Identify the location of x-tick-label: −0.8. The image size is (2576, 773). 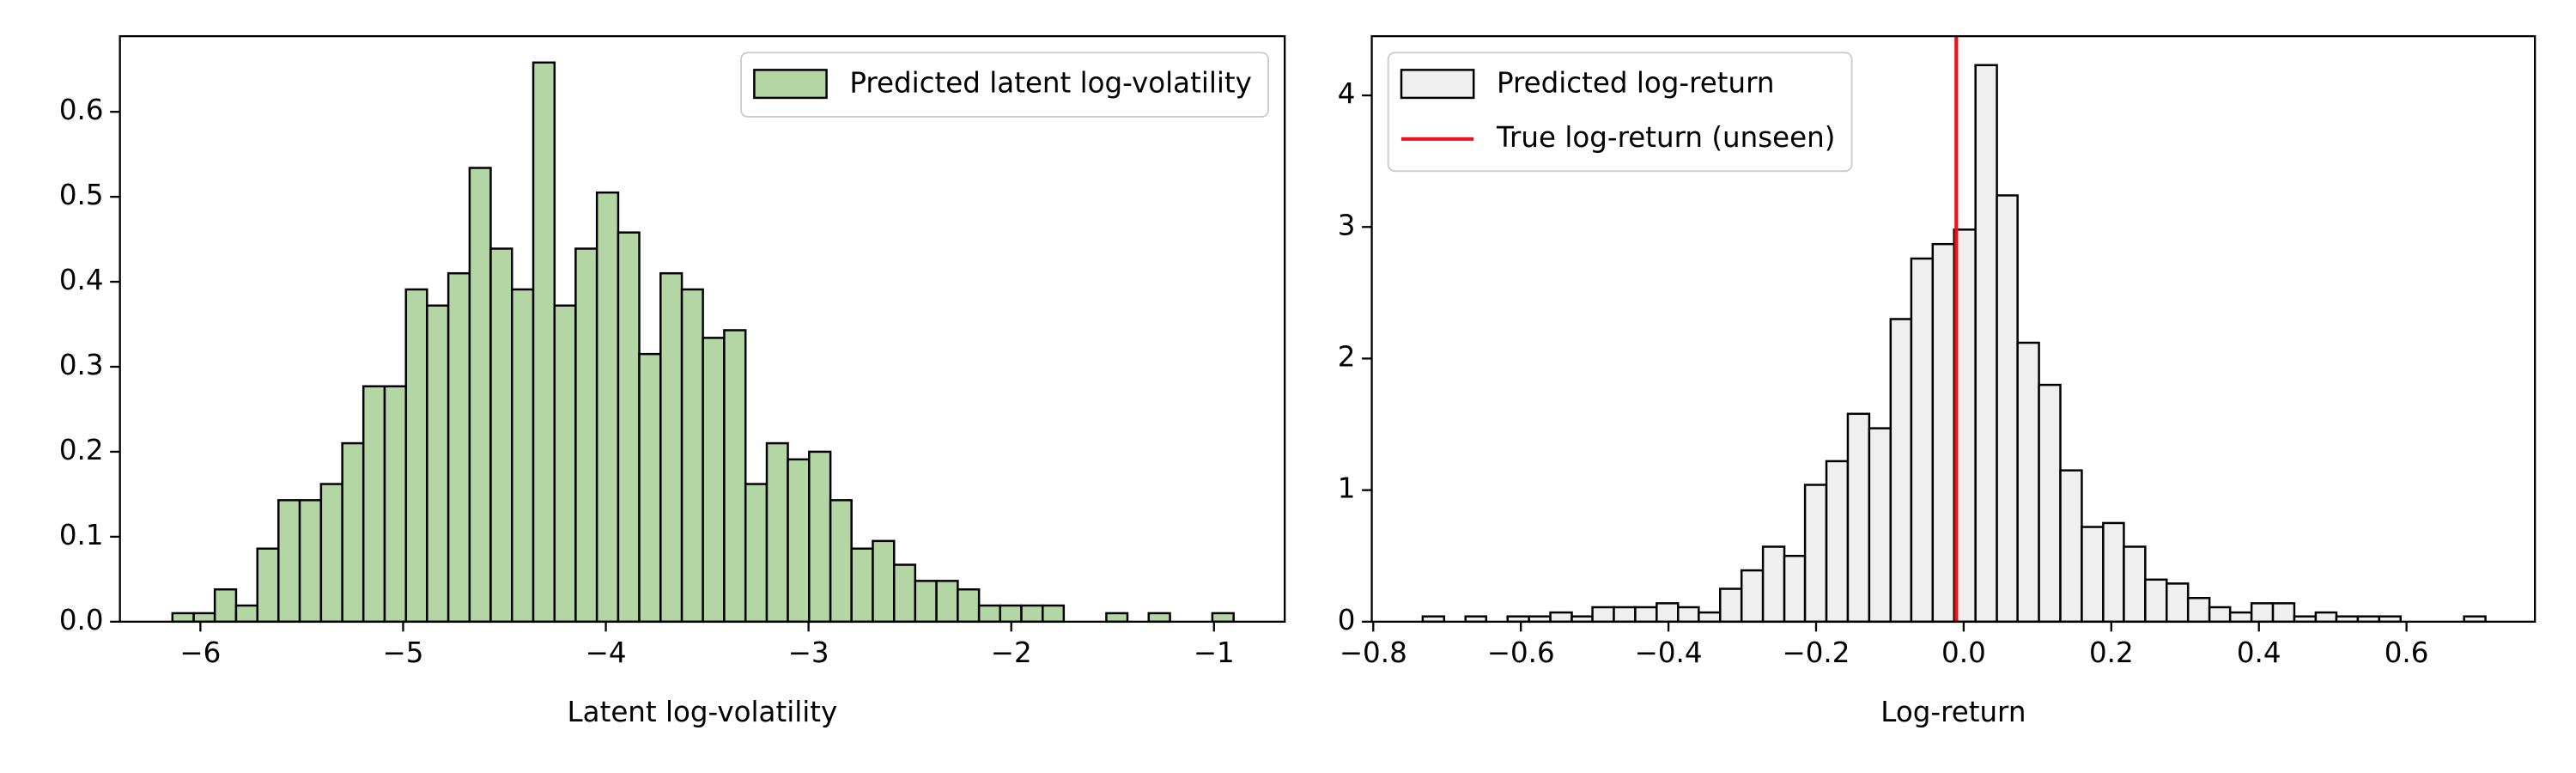
(1374, 652).